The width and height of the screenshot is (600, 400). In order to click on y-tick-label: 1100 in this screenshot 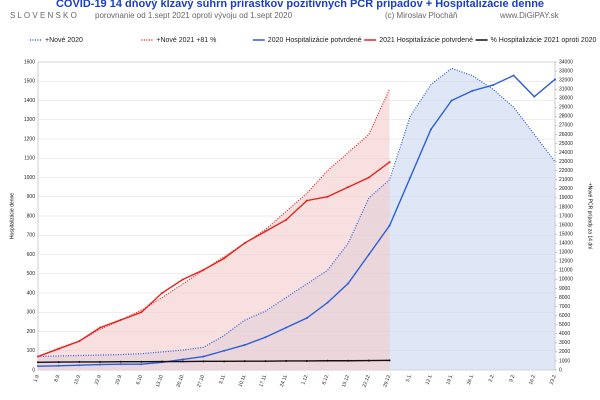, I will do `click(29, 159)`.